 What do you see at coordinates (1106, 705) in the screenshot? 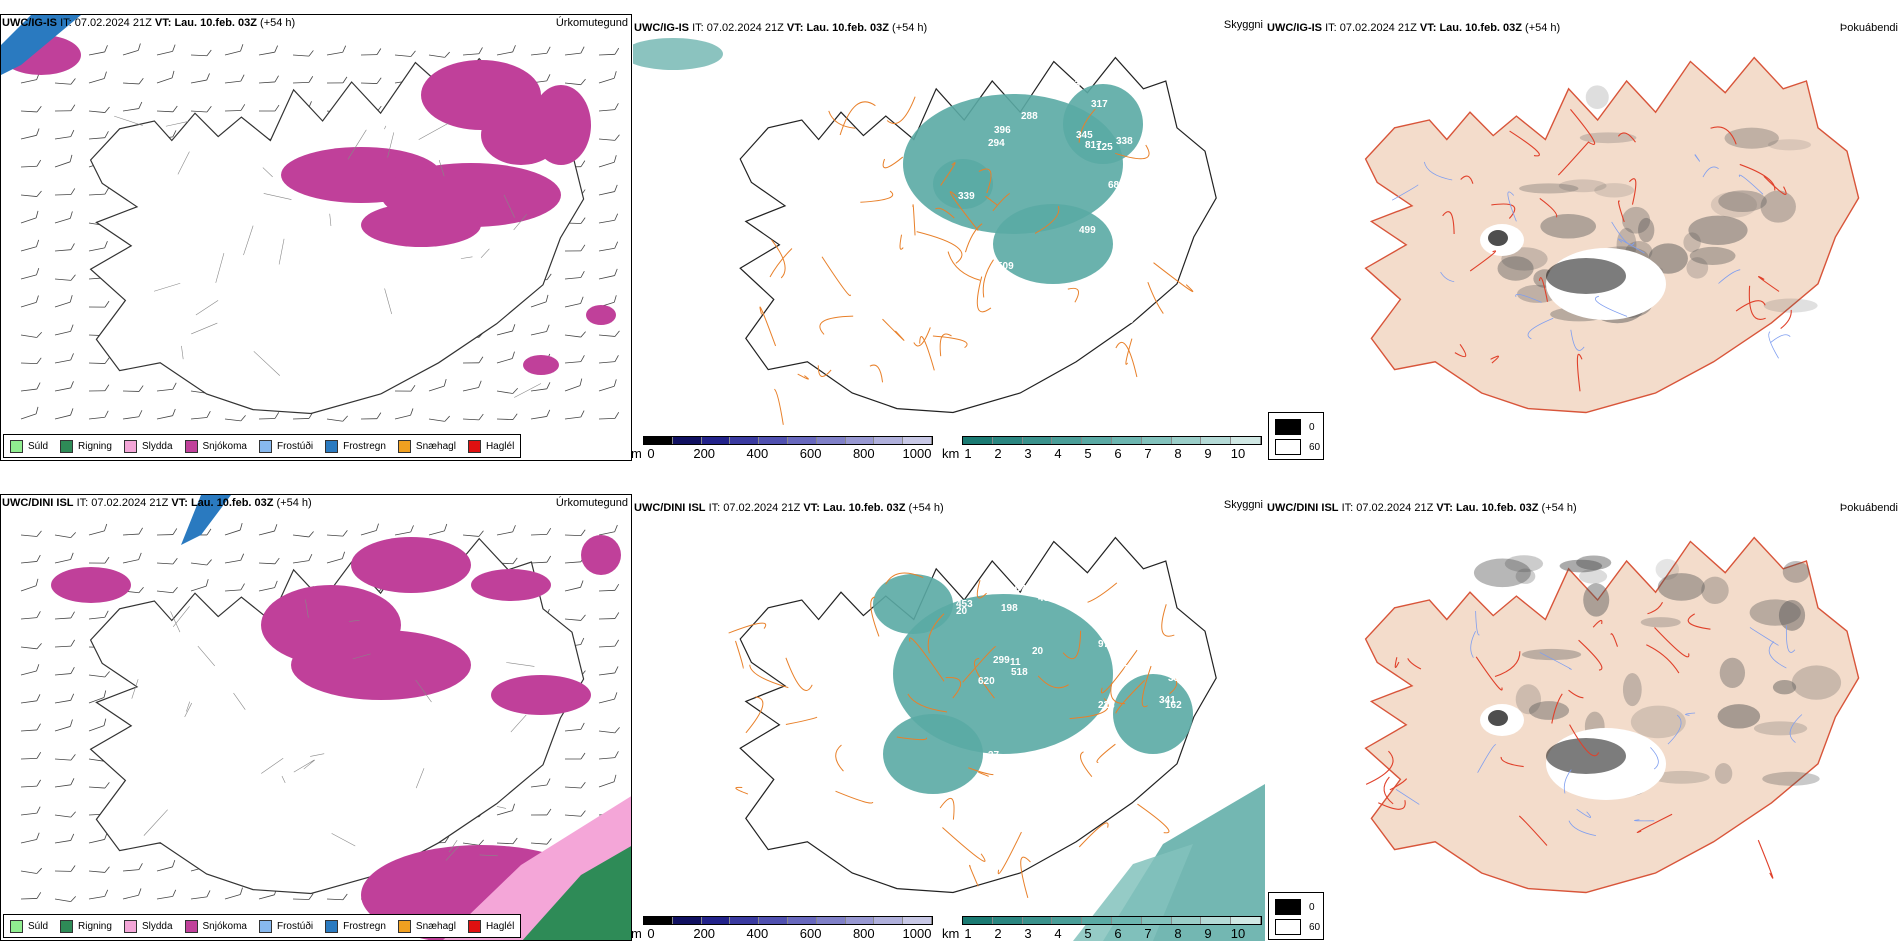
I see `cloud-base-label: 223` at bounding box center [1106, 705].